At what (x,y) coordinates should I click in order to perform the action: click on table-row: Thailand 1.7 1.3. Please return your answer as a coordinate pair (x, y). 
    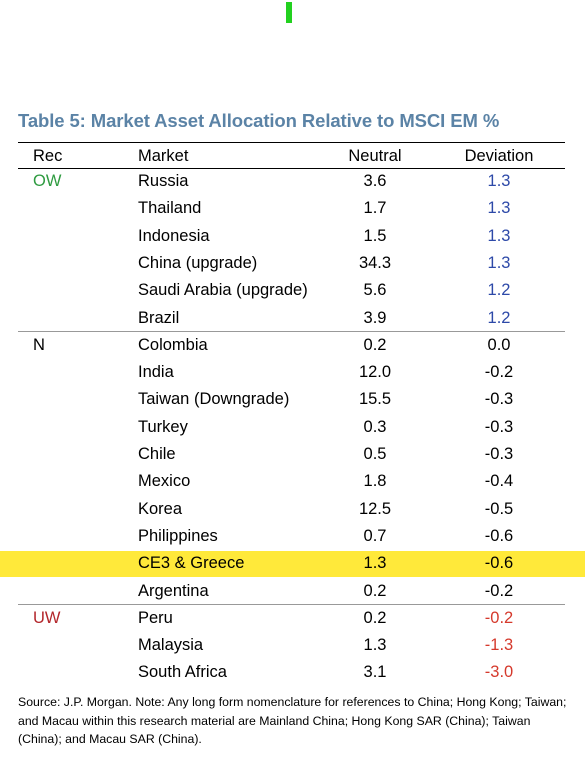
    Looking at the image, I should click on (292, 208).